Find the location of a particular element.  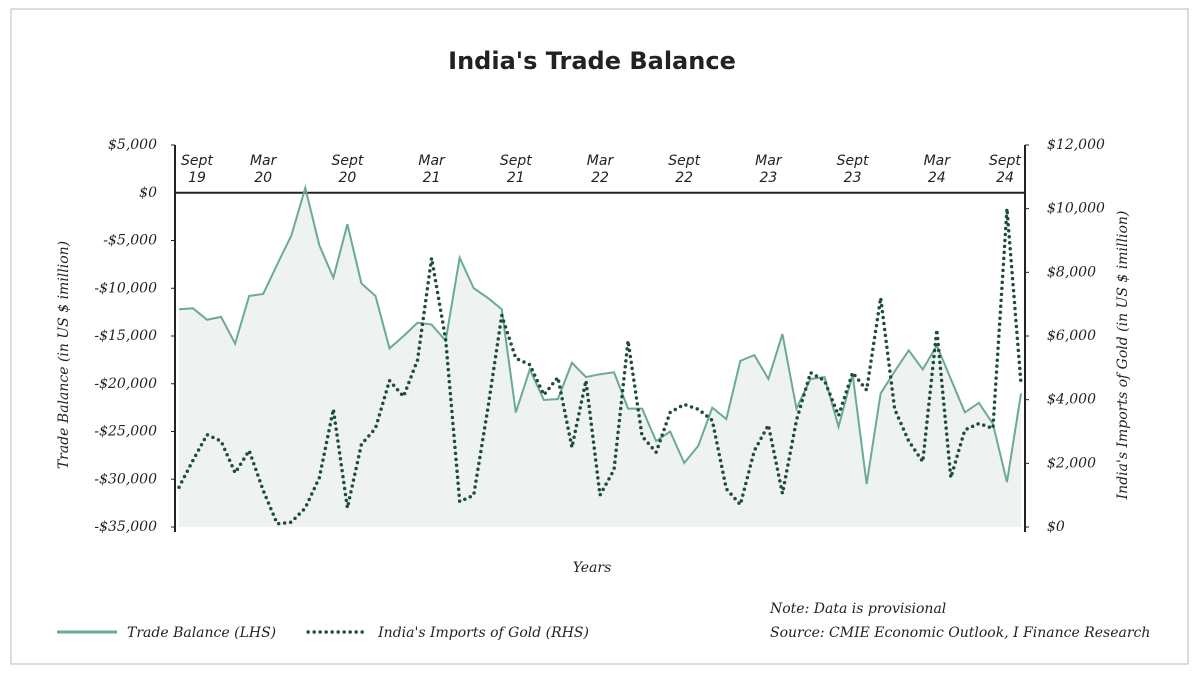

chart-title: India's Trade Balance is located at coordinates (592, 61).